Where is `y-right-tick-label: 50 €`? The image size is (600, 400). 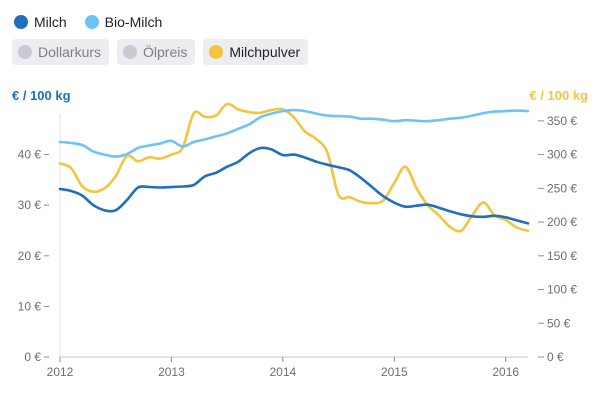 y-right-tick-label: 50 € is located at coordinates (559, 323).